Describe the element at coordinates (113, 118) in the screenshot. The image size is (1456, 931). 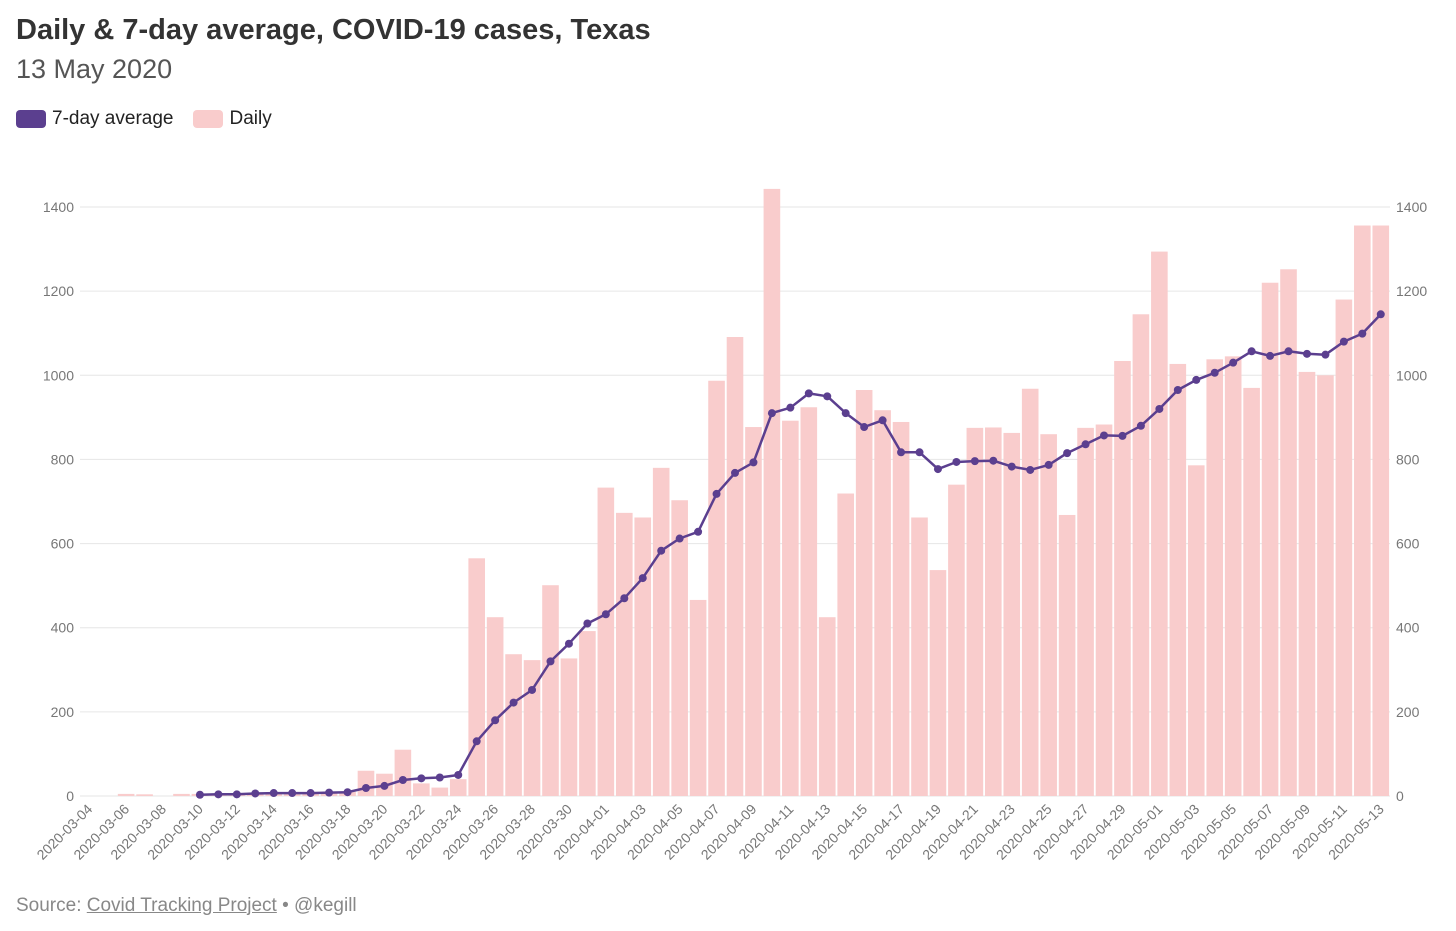
I see `legend-label-avg: 7-day average` at that location.